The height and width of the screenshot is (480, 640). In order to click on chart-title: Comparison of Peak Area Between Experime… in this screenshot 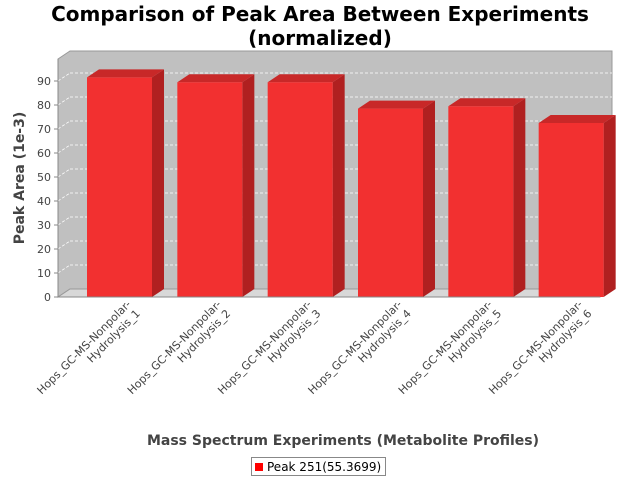, I will do `click(320, 26)`.